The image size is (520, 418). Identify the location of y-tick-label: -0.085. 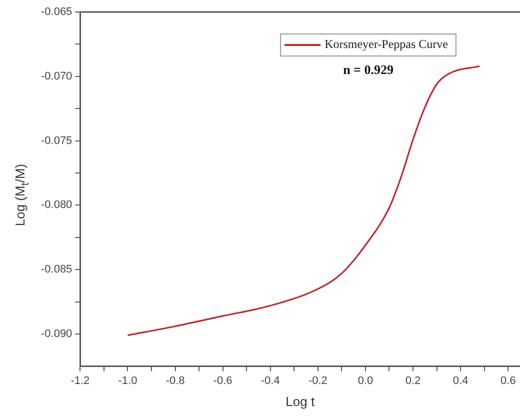
(56, 270).